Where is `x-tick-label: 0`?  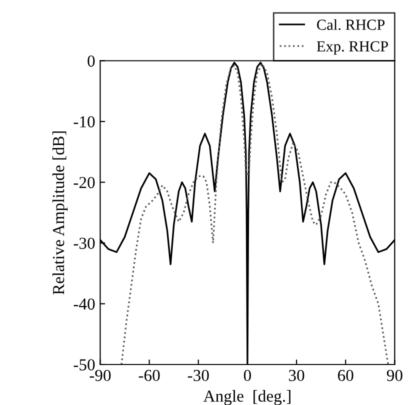 x-tick-label: 0 is located at coordinates (247, 376).